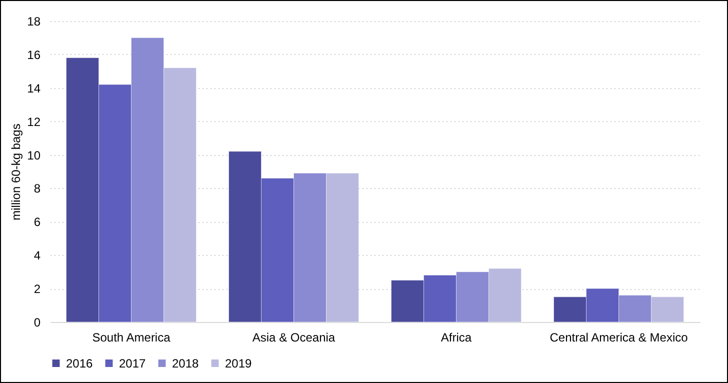 Image resolution: width=728 pixels, height=383 pixels. I want to click on legend-label: 2018, so click(186, 363).